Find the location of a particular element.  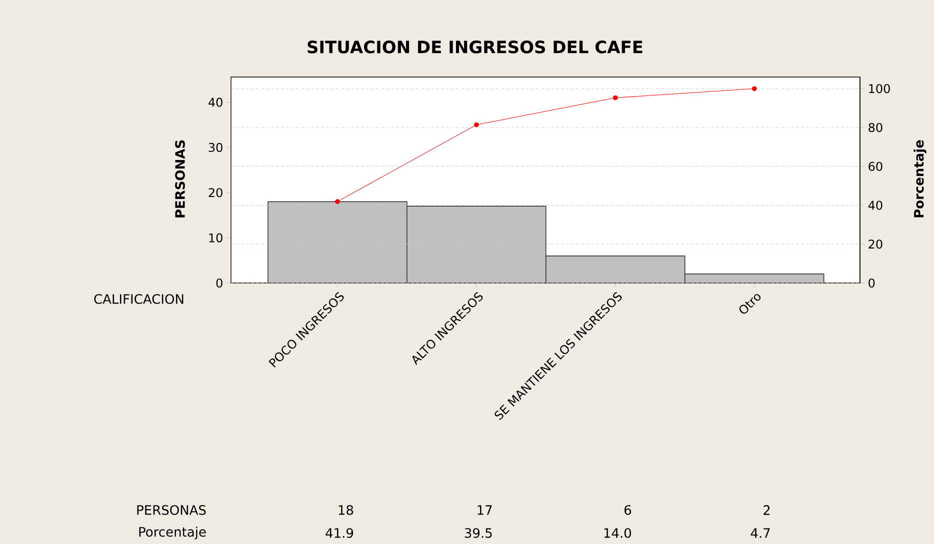

text: 39.5 is located at coordinates (478, 533).